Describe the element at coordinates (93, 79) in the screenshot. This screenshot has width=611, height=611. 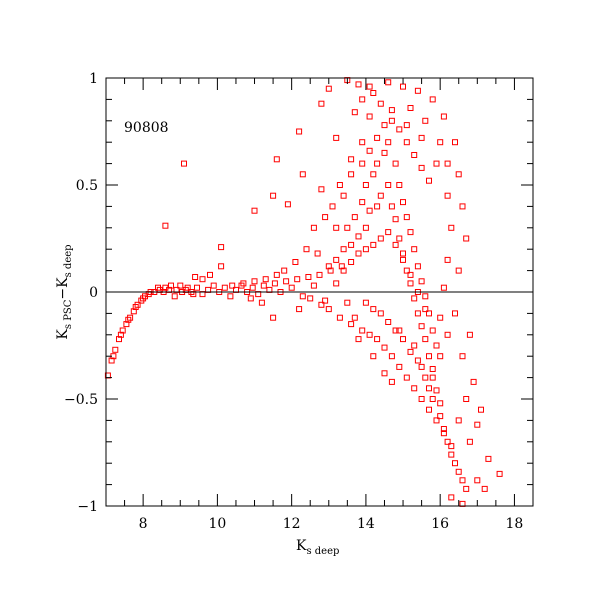
I see `y-tick-label: 1` at that location.